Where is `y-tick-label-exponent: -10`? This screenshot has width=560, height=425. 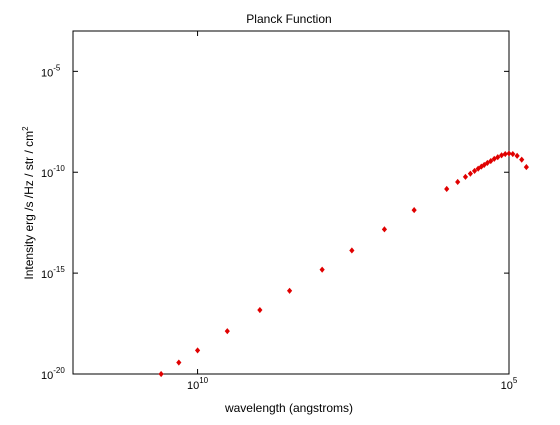
y-tick-label-exponent: -10 is located at coordinates (59, 168).